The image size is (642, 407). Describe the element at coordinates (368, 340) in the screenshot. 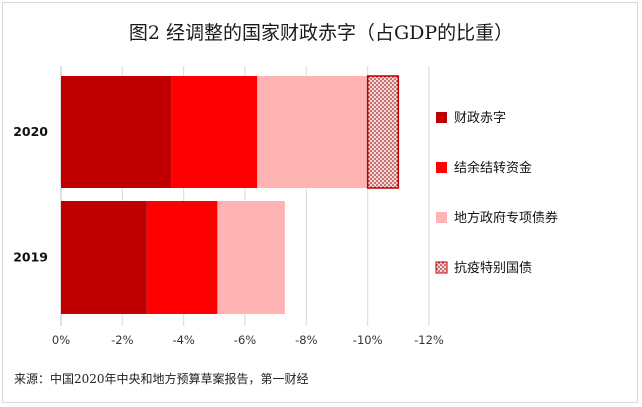

I see `x-tick-label: -10%` at that location.